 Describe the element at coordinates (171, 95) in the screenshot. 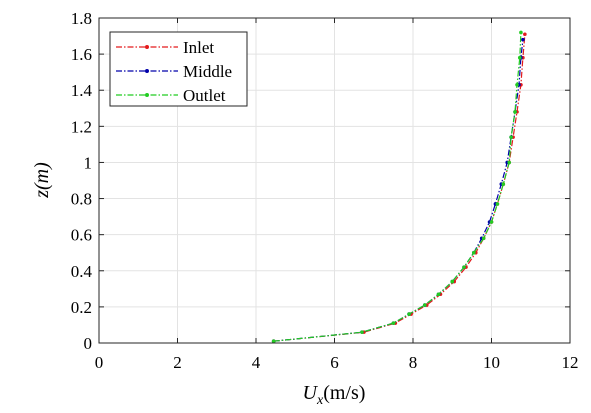

I see `legend-entry-outlet: Outlet` at that location.